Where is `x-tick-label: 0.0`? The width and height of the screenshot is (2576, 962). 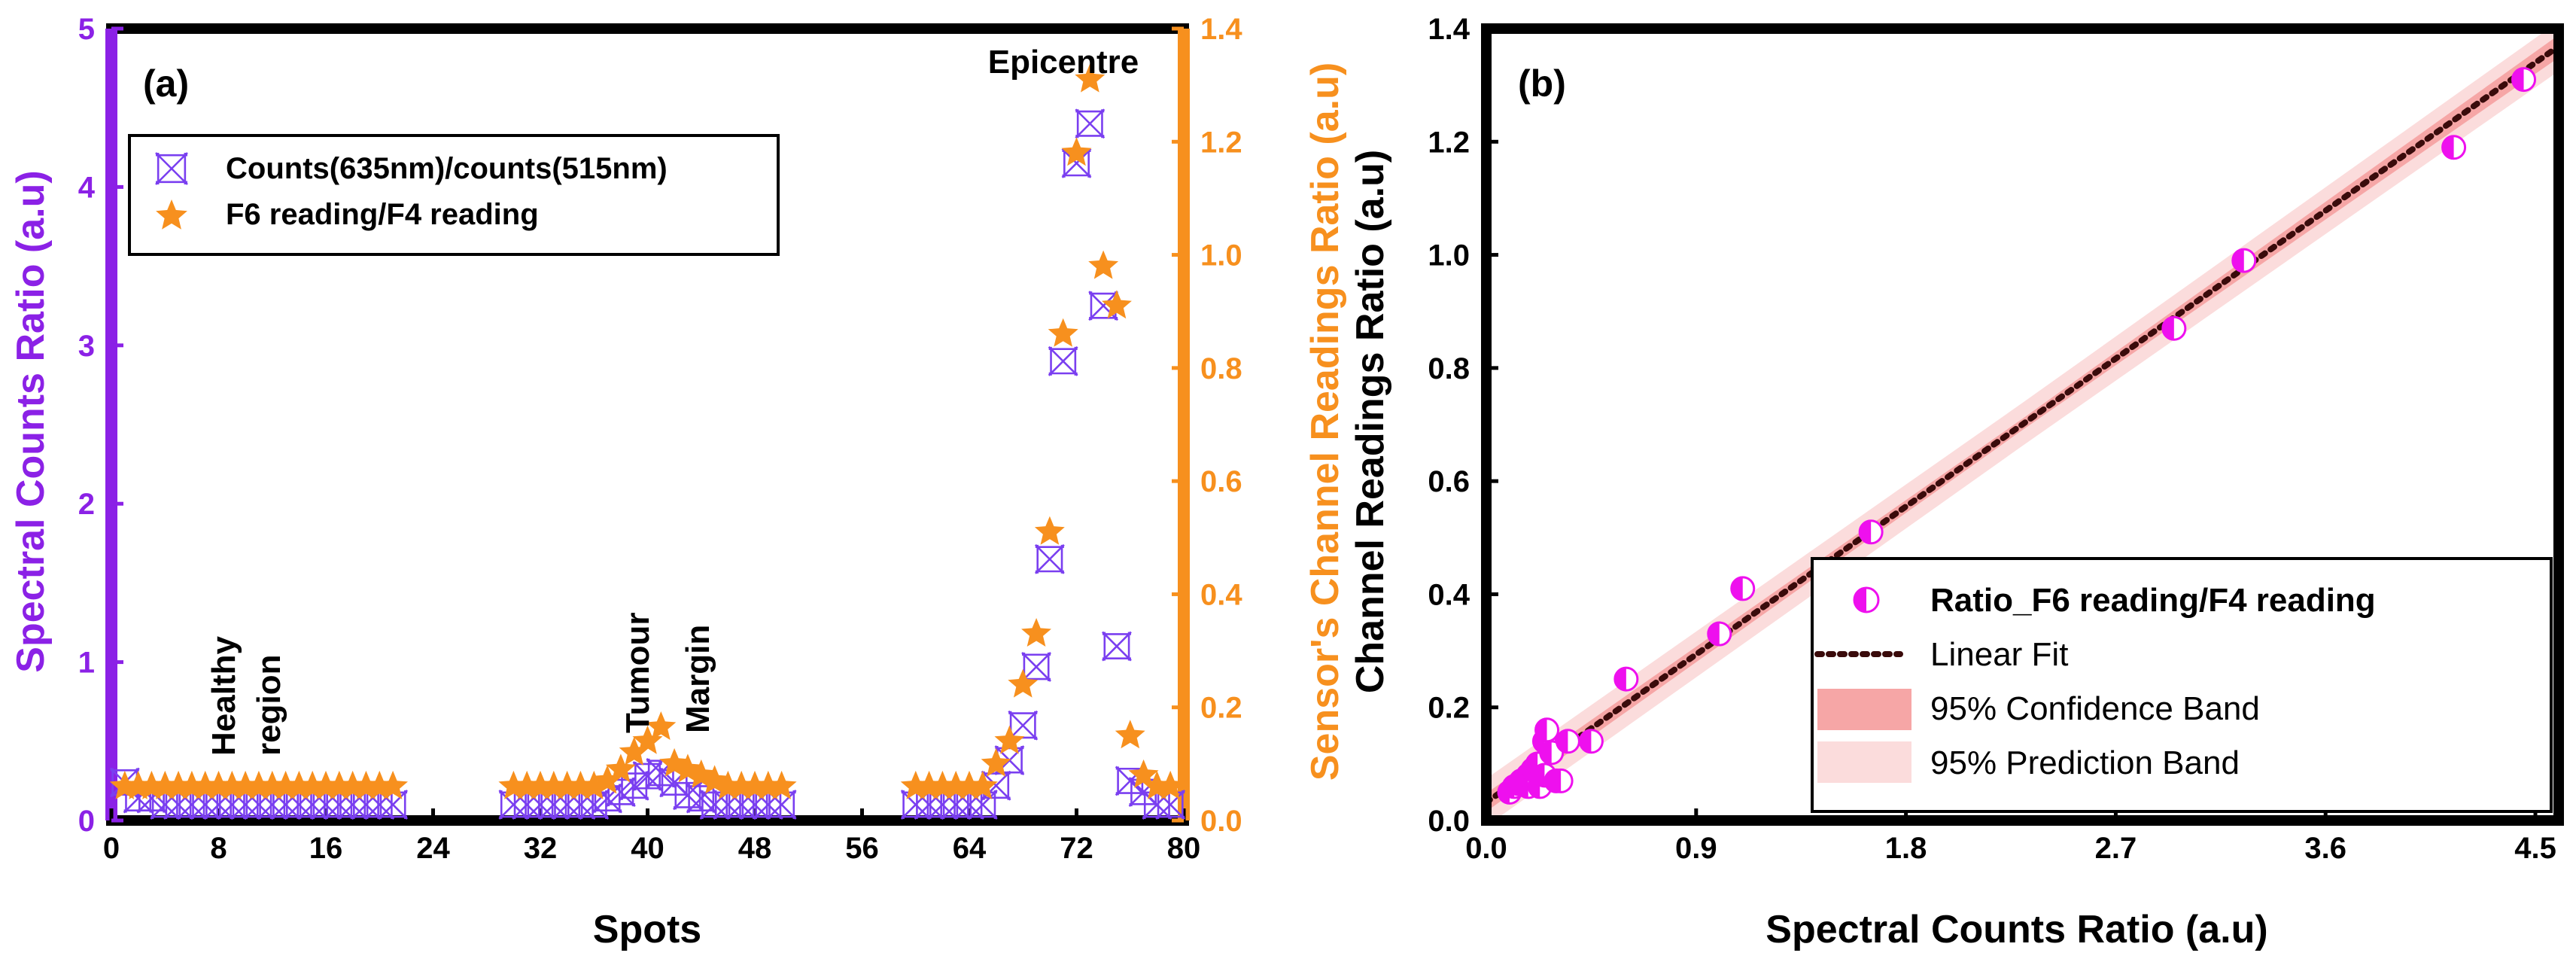
x-tick-label: 0.0 is located at coordinates (1486, 848).